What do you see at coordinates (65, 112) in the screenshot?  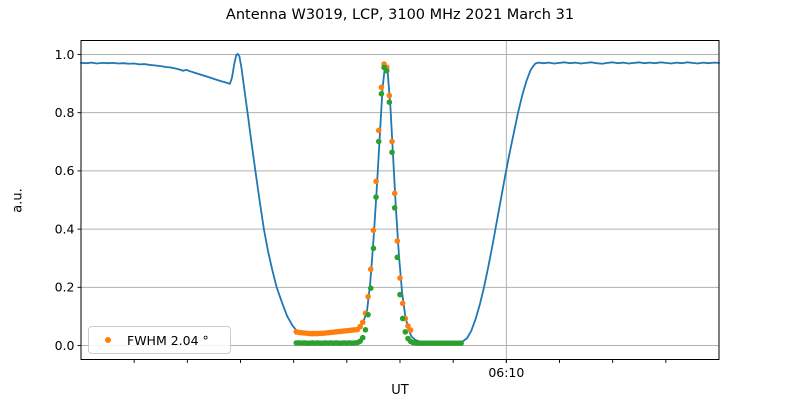 I see `y-tick-label: 0.8` at bounding box center [65, 112].